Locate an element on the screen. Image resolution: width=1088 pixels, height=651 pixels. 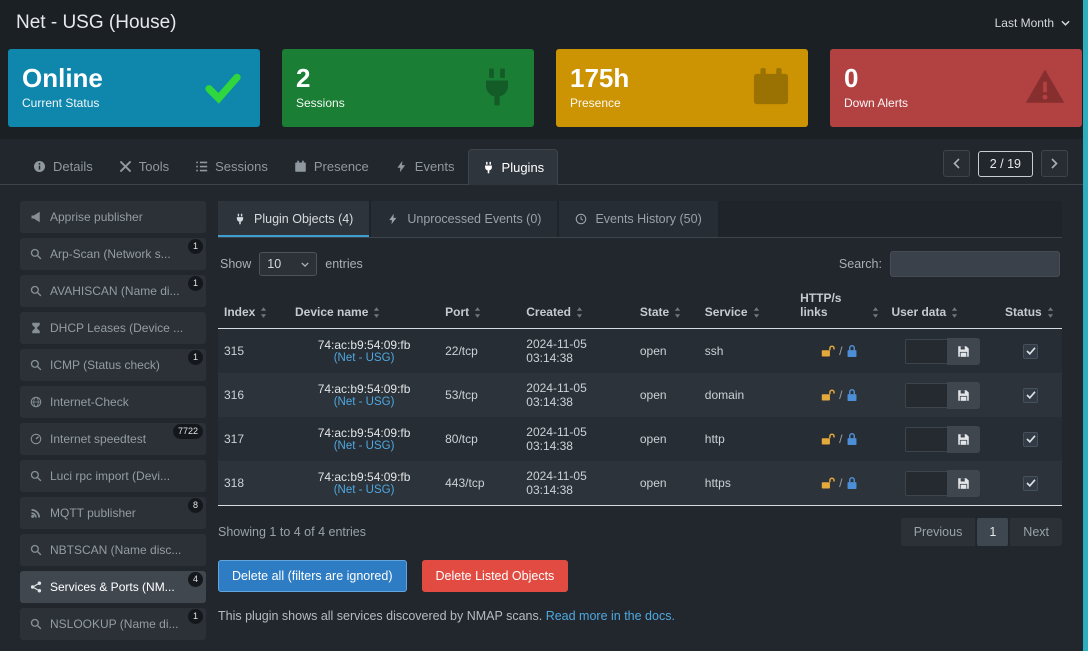
delete-listed-button: Delete Listed Objects is located at coordinates (495, 576).